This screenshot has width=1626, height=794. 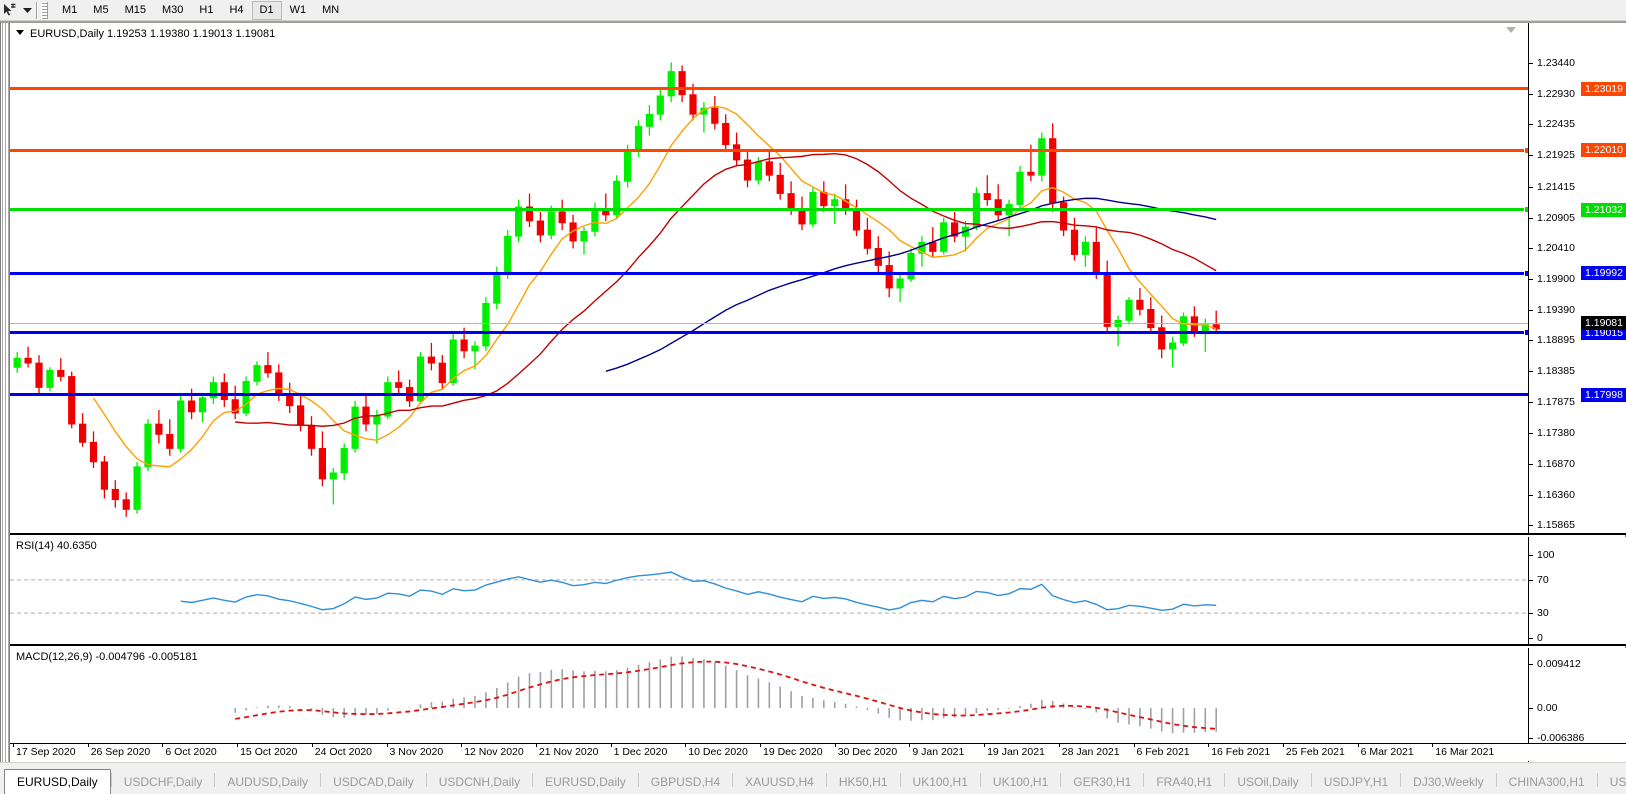 I want to click on toolbar-grip, so click(x=44, y=10).